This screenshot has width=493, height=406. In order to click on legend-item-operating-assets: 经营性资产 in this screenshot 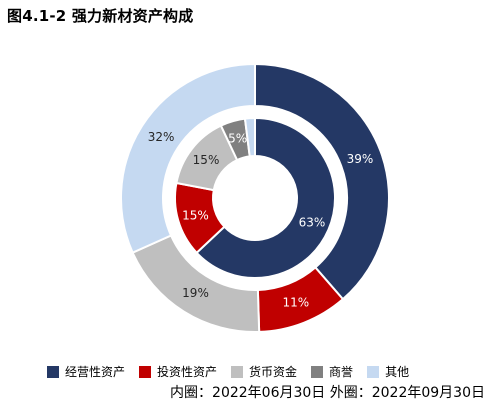, I will do `click(86, 371)`.